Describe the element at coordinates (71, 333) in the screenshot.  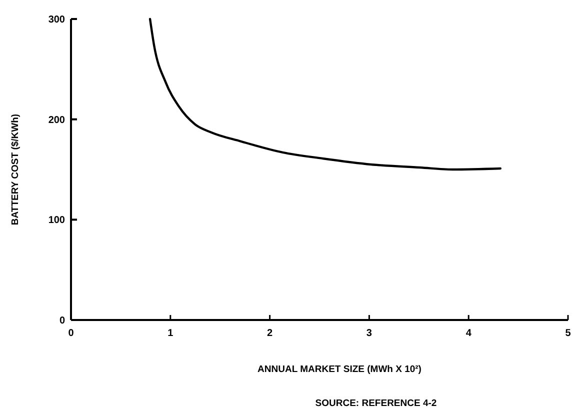
I see `x-tick-label: 0` at that location.